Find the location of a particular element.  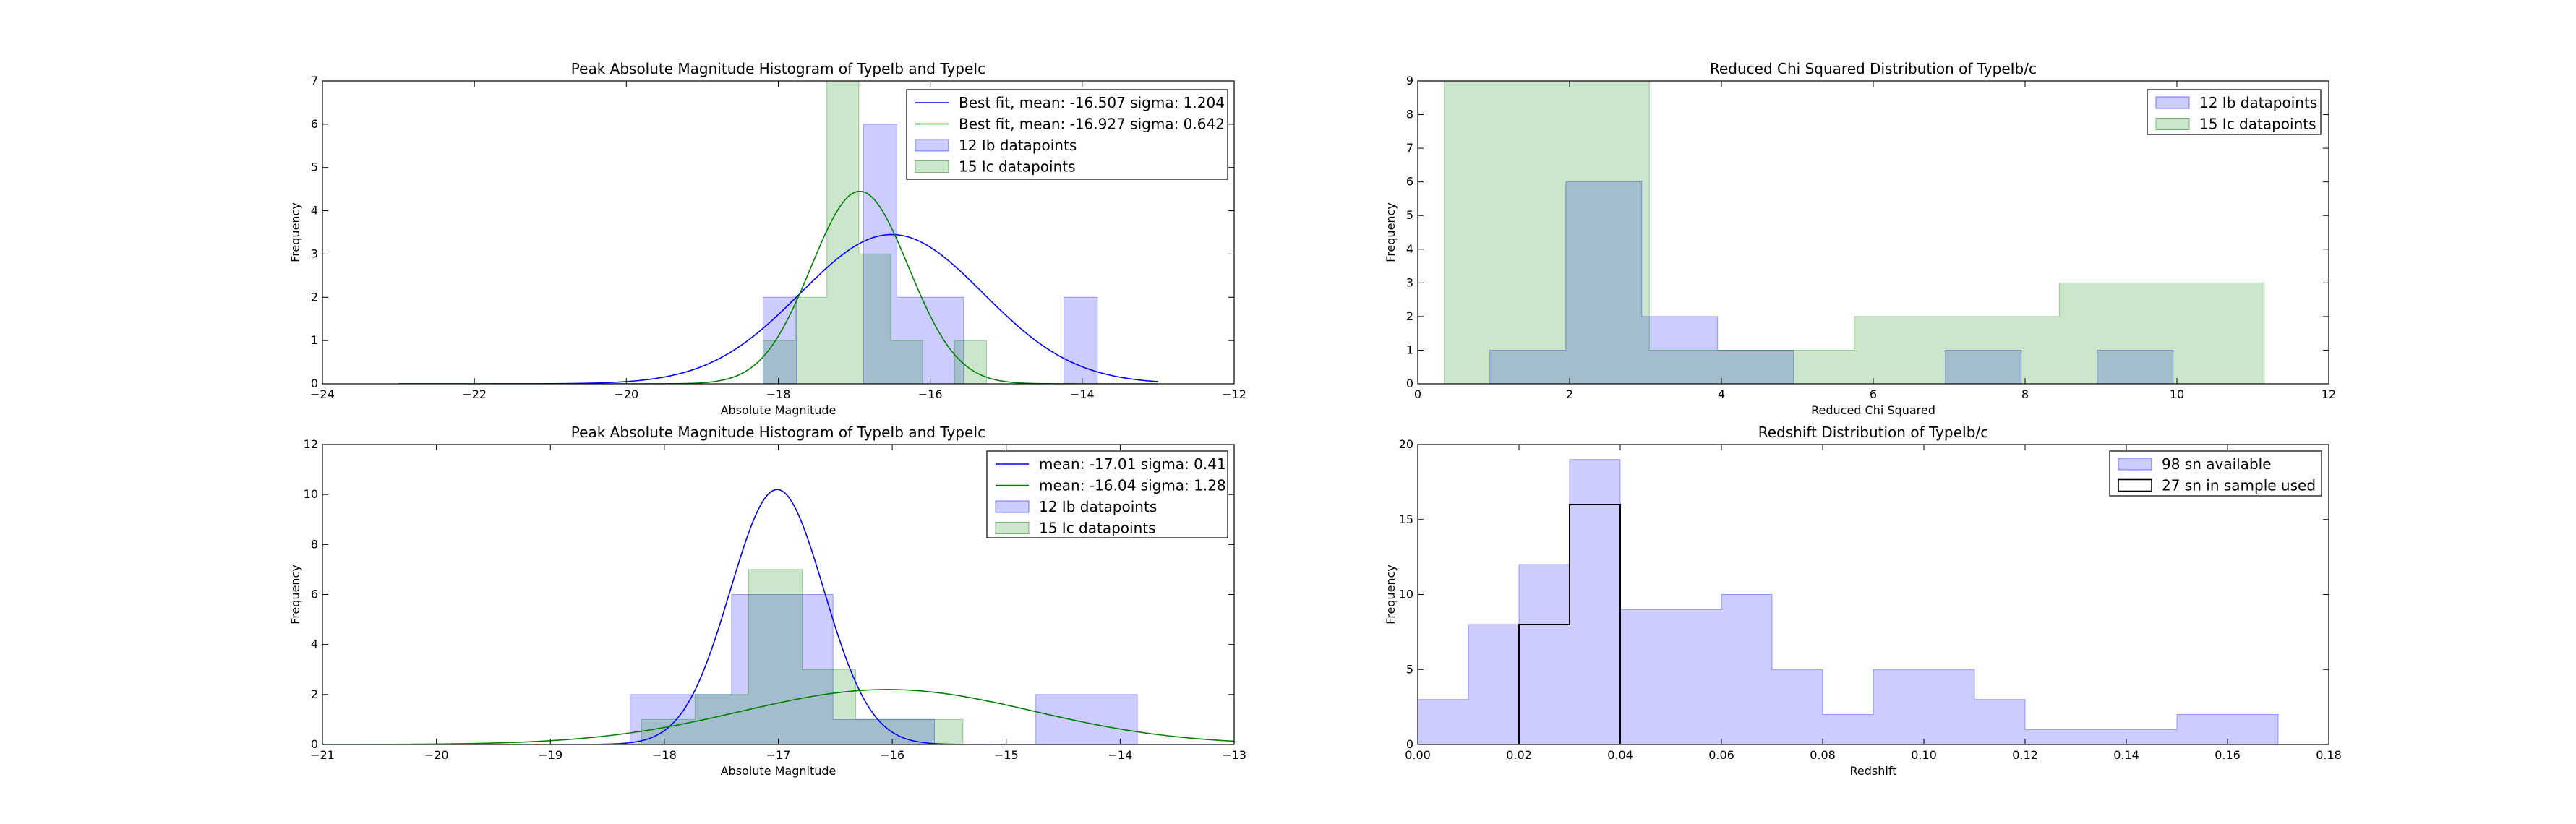

x-tick-label: −12 is located at coordinates (1234, 394).